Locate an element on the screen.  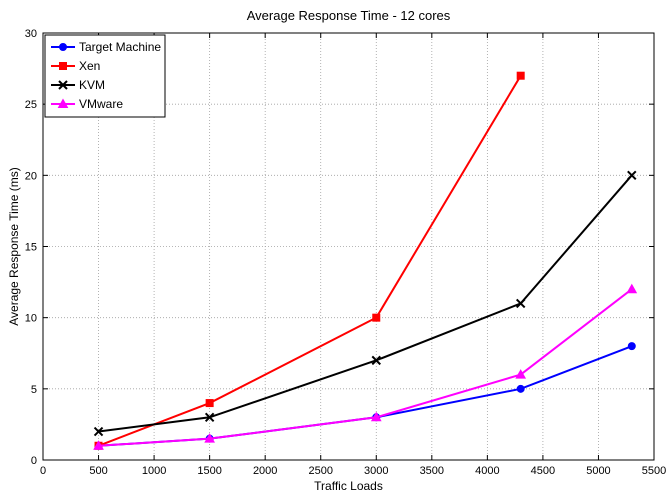
x-tick-label: 3500 is located at coordinates (432, 471).